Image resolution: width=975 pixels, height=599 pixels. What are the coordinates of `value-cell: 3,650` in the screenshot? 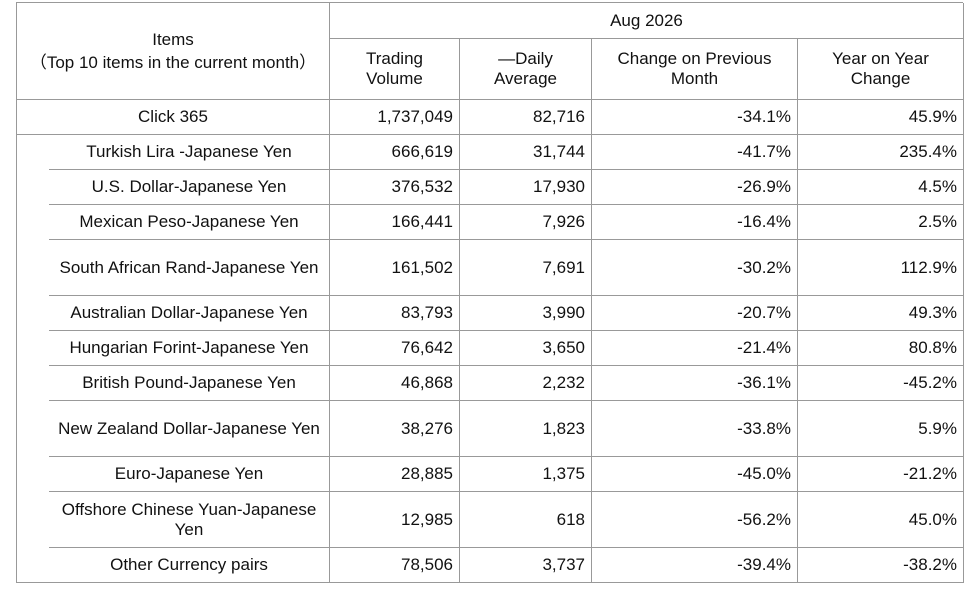 It's located at (526, 348).